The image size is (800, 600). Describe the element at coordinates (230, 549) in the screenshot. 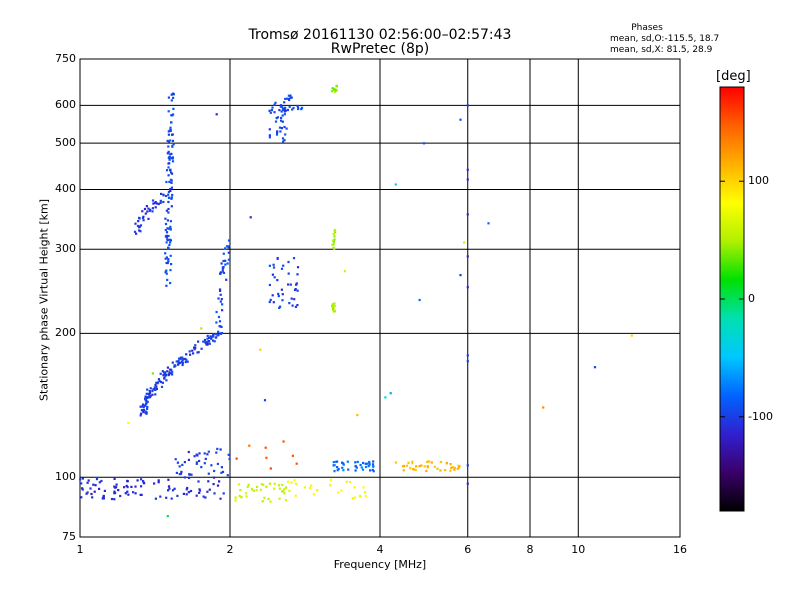

I see `x-tick-label: 2` at that location.